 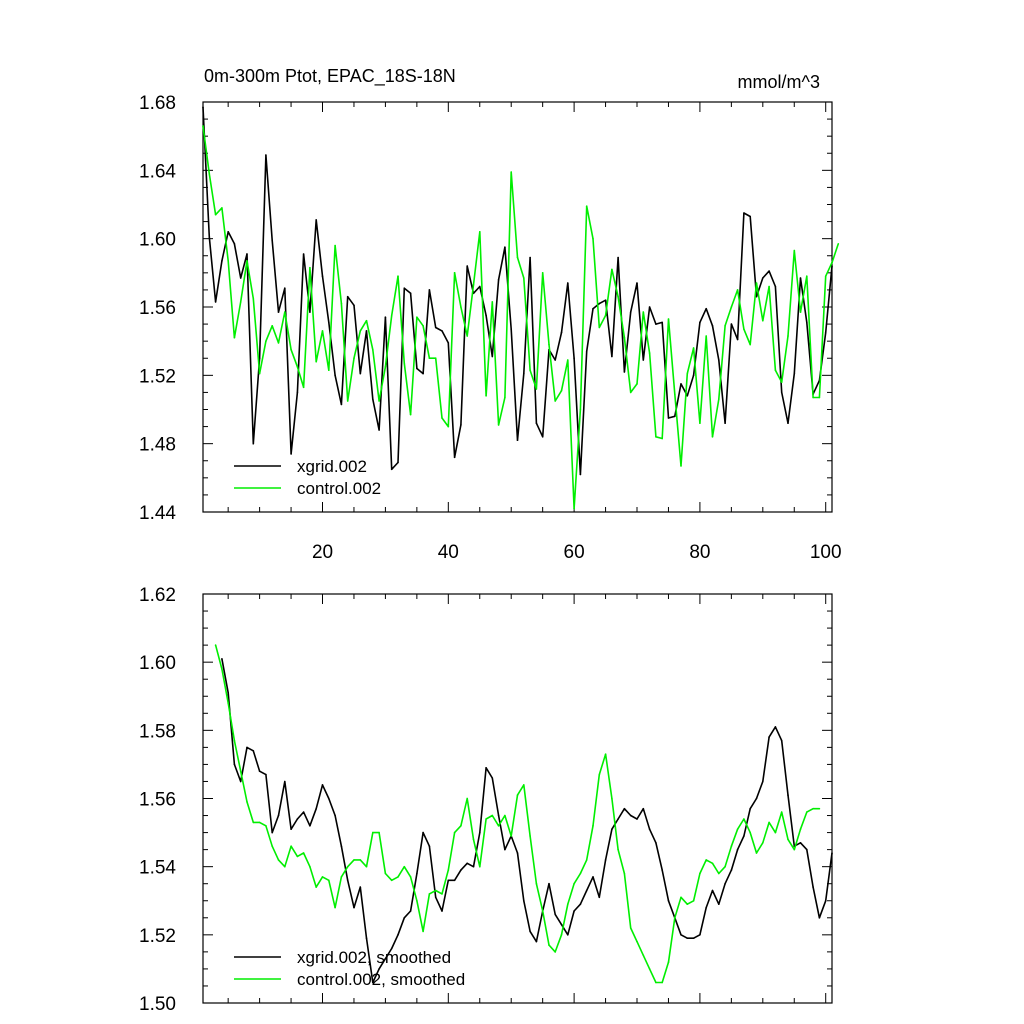 I want to click on y-tick-label: 1.64, so click(x=157, y=171).